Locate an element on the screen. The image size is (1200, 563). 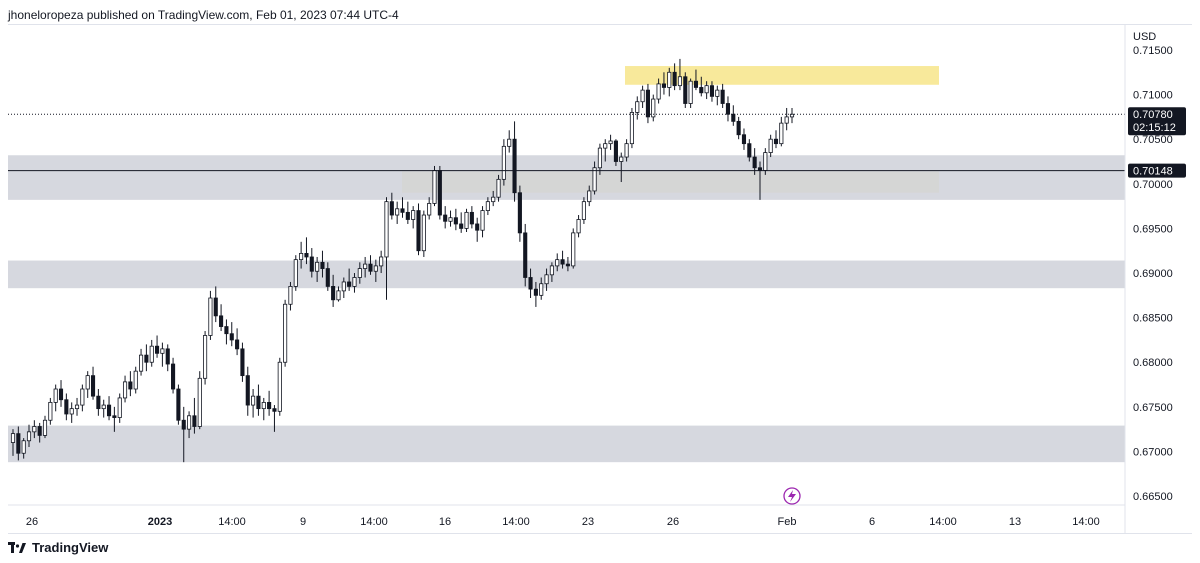
price-lines-layer is located at coordinates (566, 142).